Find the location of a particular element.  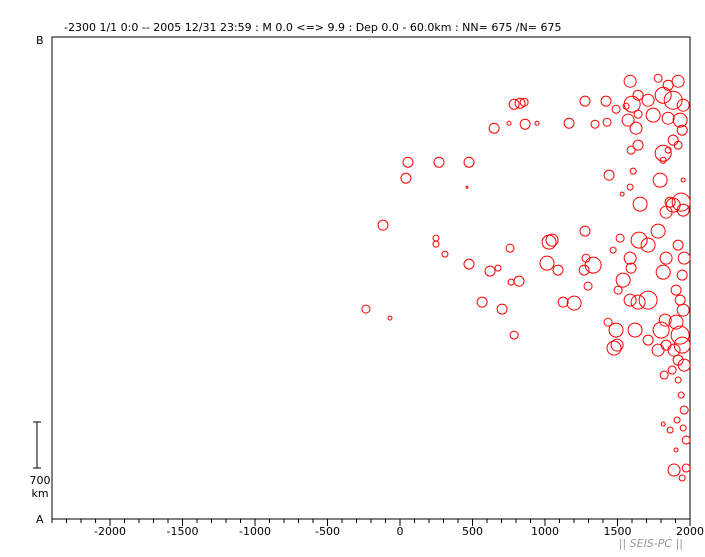

y-end-label: B is located at coordinates (40, 40).